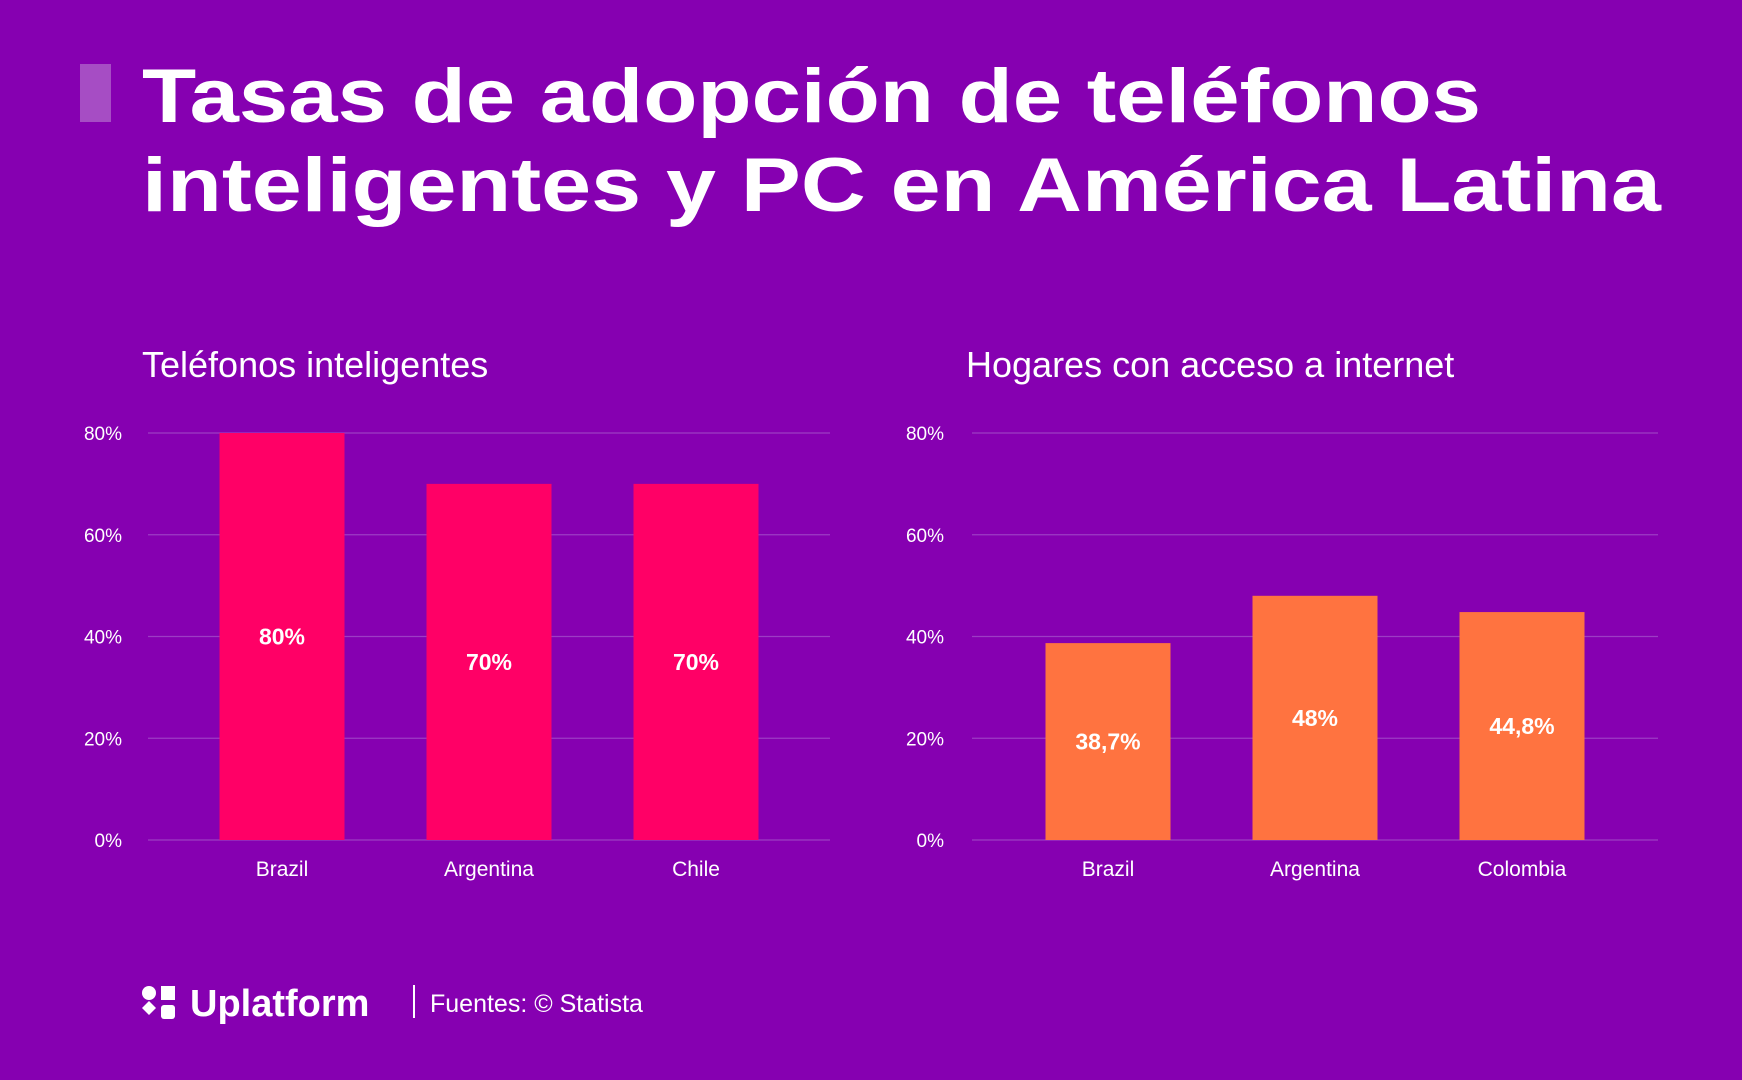 The height and width of the screenshot is (1080, 1742). Describe the element at coordinates (279, 1004) in the screenshot. I see `brand: Uplatform` at that location.